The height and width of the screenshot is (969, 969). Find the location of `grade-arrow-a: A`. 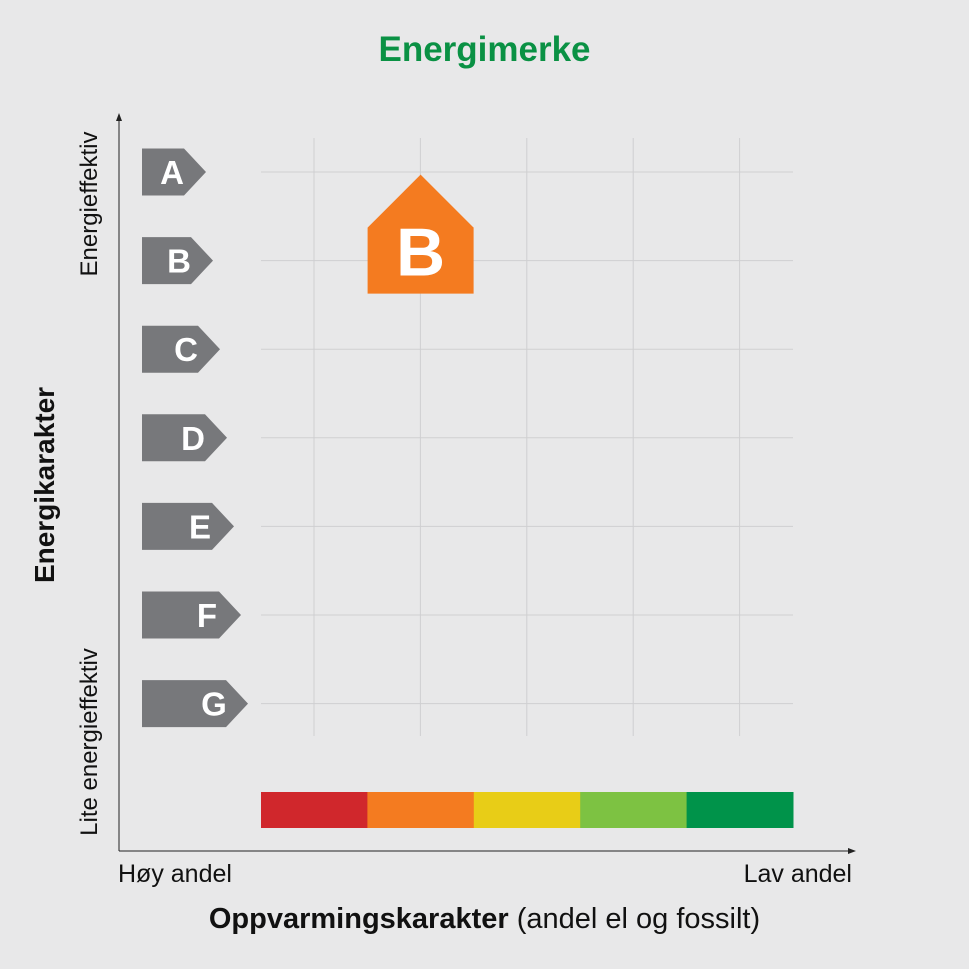

grade-arrow-a: A is located at coordinates (174, 172).